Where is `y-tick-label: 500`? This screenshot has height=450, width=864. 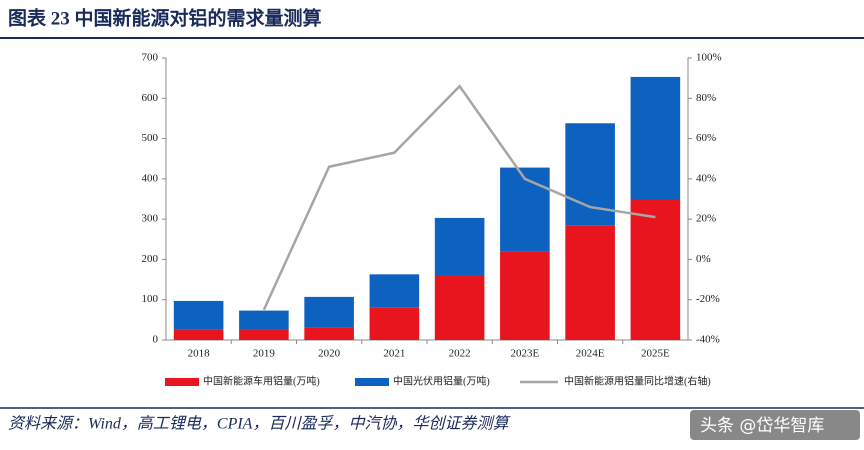 y-tick-label: 500 is located at coordinates (150, 138).